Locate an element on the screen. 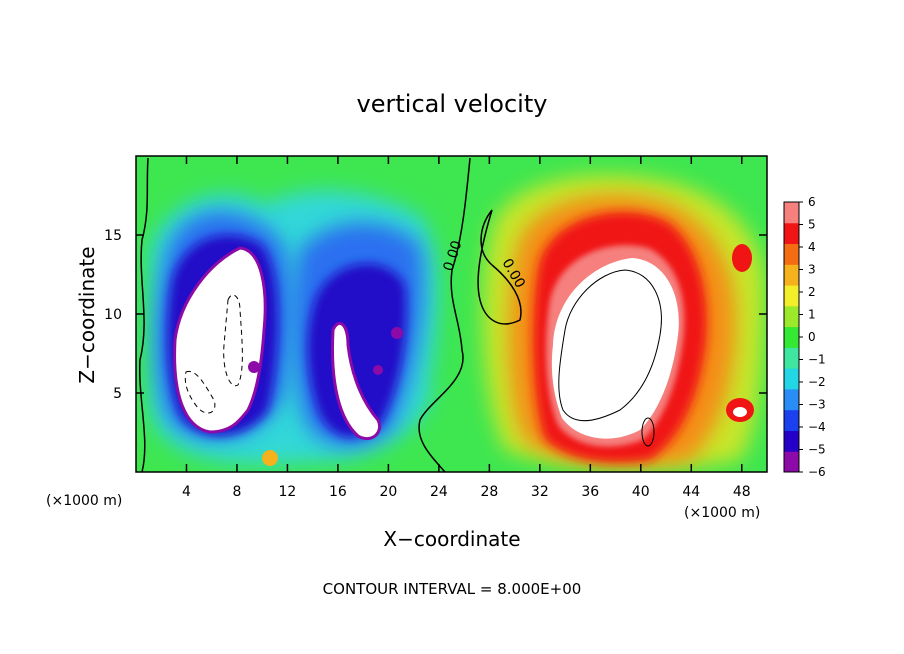 The image size is (904, 654). updraft-small-contour is located at coordinates (648, 432).